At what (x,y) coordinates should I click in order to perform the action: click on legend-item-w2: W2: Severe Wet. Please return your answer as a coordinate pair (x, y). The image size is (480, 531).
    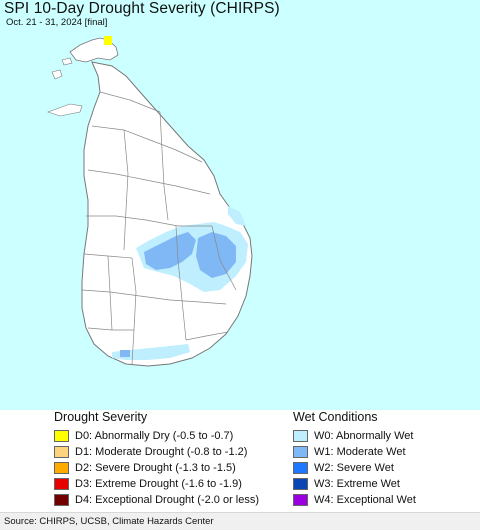
    Looking at the image, I should click on (354, 468).